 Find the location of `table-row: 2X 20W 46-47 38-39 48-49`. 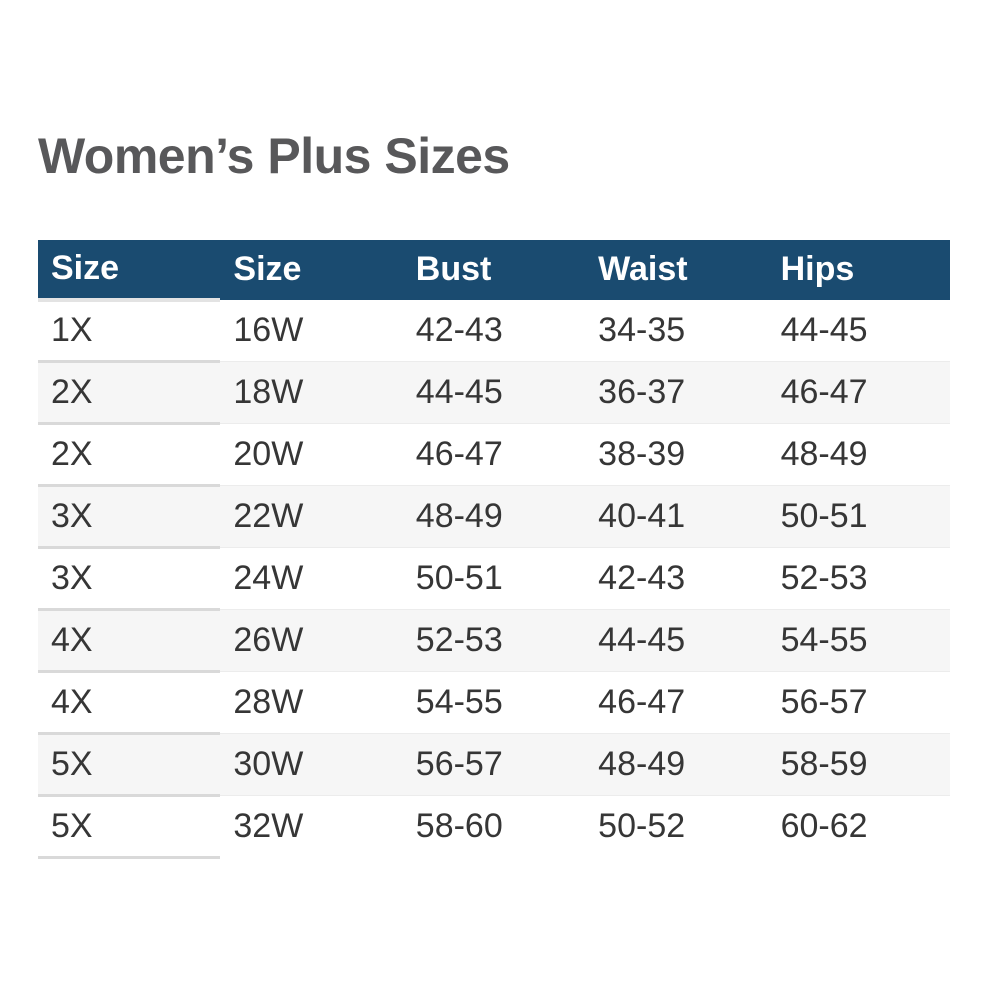

table-row: 2X 20W 46-47 38-39 48-49 is located at coordinates (494, 455).